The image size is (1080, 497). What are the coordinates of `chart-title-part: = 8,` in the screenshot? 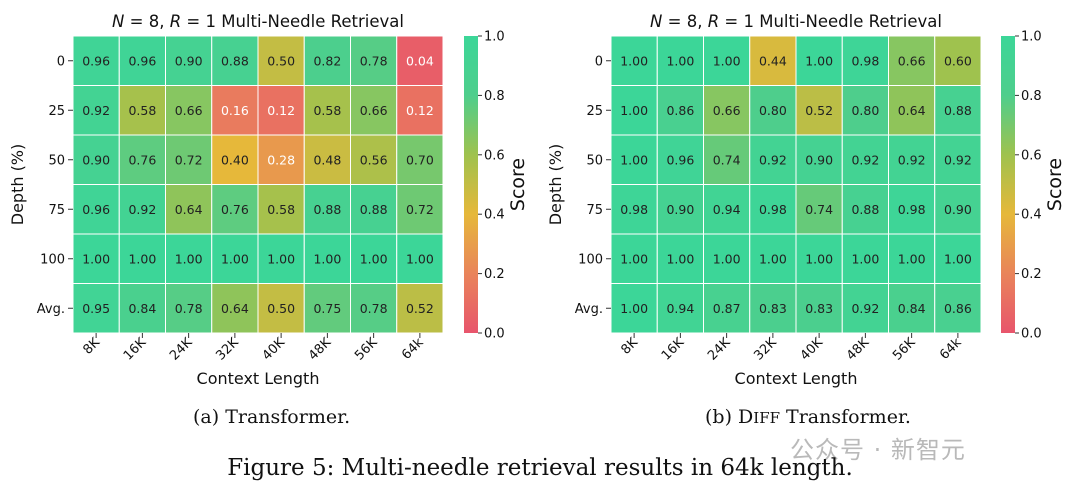 It's located at (146, 21).